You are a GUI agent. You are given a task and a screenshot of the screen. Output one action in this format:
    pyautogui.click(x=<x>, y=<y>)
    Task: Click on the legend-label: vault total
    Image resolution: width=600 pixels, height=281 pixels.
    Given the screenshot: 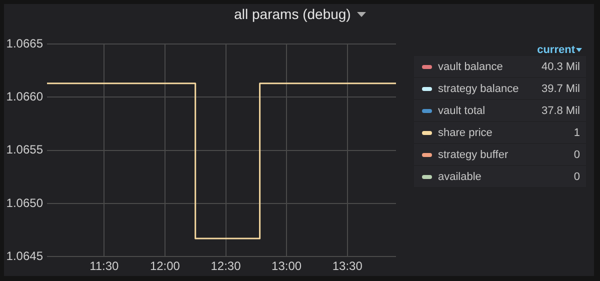 What is the action you would take?
    pyautogui.click(x=462, y=110)
    